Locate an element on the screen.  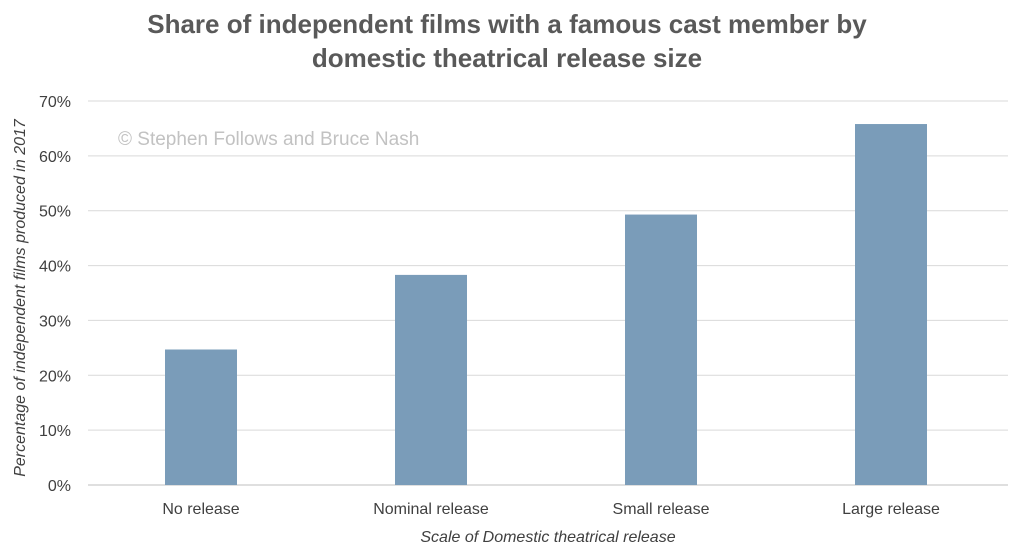
chart-title-line-2: domestic theatrical release size is located at coordinates (507, 58).